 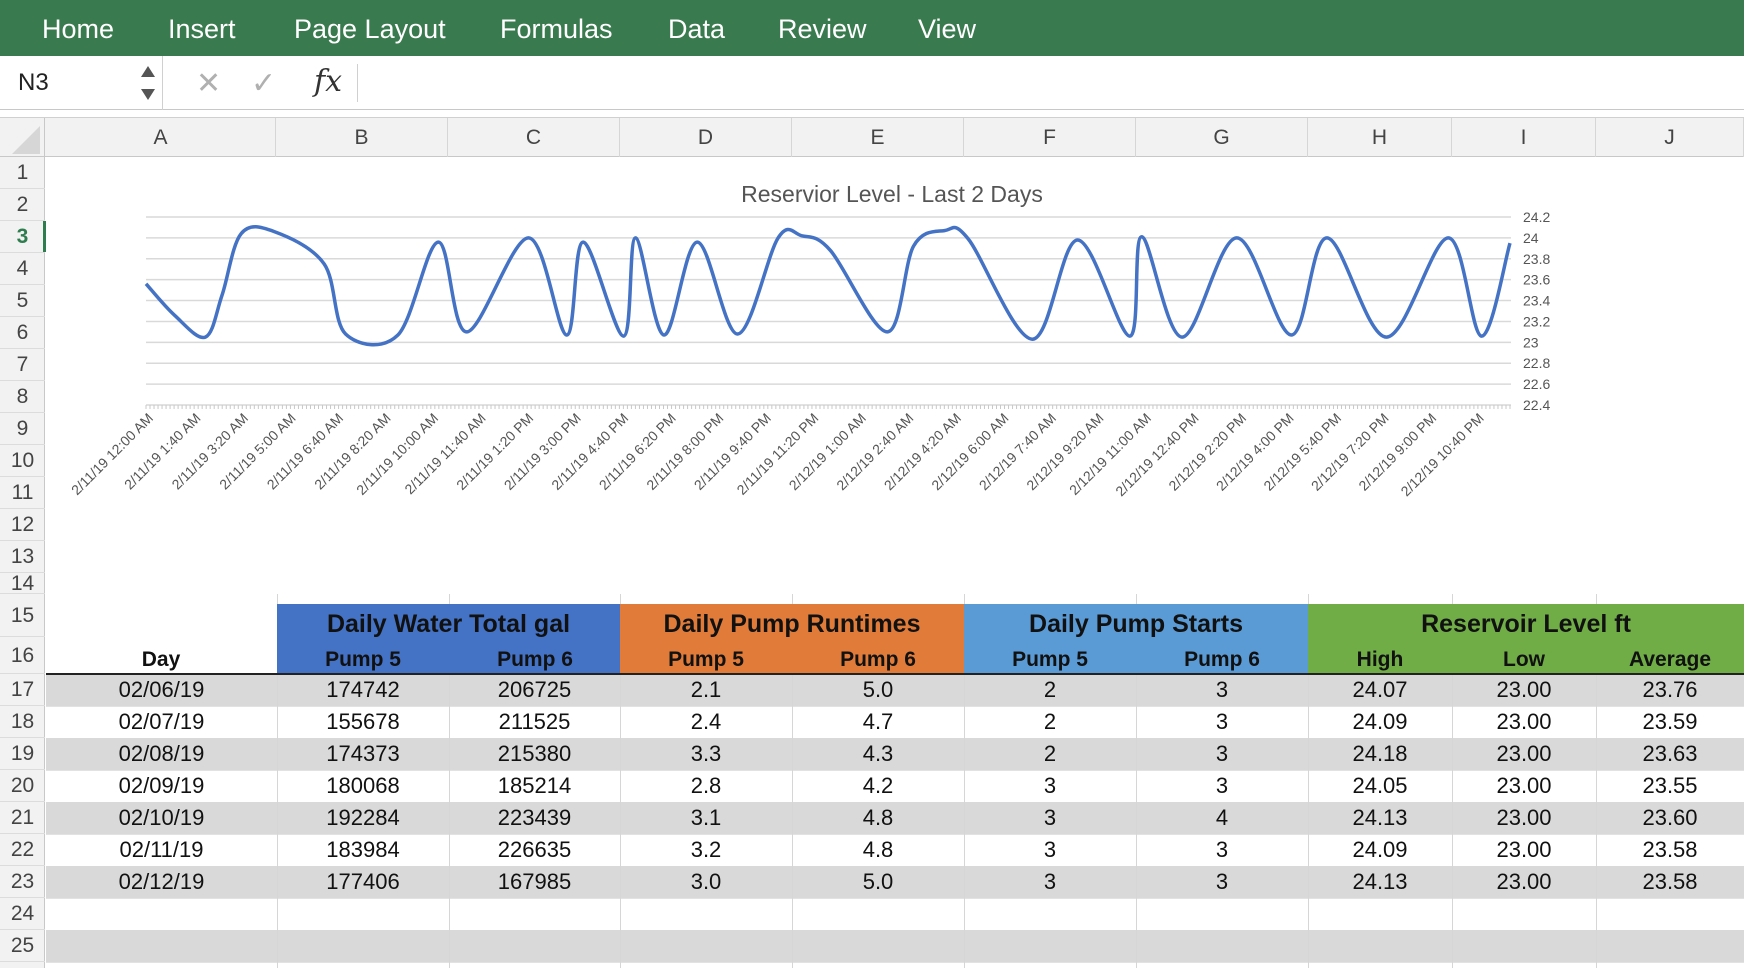 I want to click on table-cell: 185214, so click(x=534, y=785).